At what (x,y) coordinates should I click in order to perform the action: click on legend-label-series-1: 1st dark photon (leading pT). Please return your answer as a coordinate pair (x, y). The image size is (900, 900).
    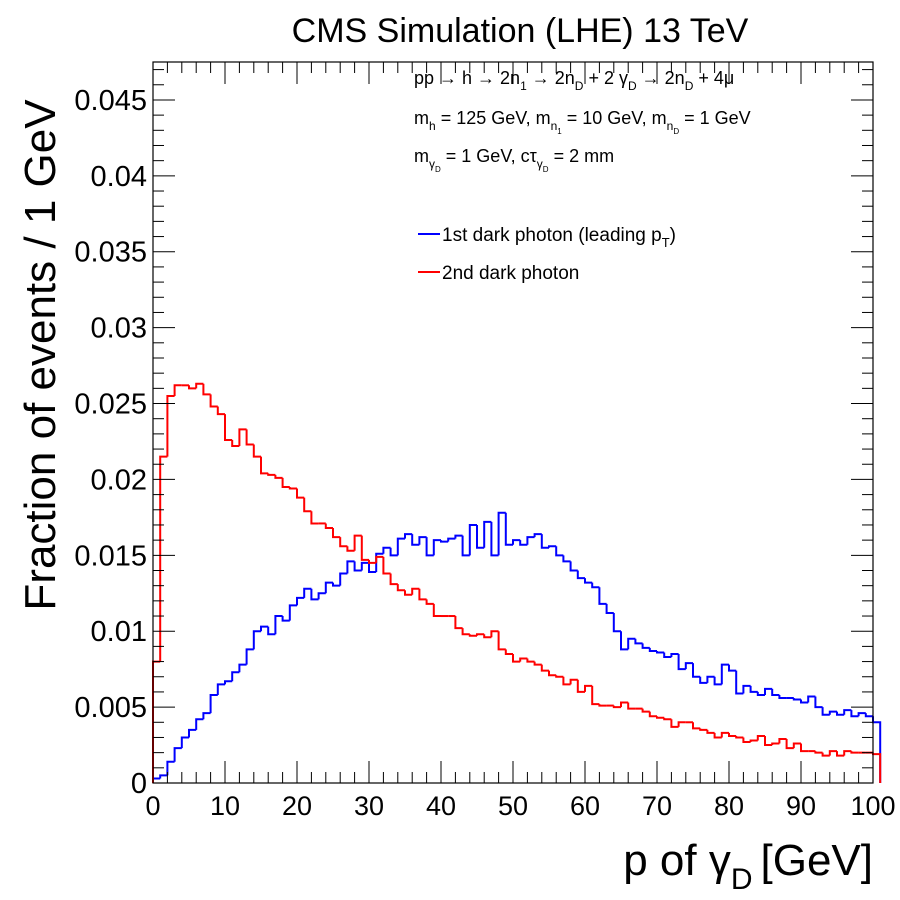
    Looking at the image, I should click on (559, 237).